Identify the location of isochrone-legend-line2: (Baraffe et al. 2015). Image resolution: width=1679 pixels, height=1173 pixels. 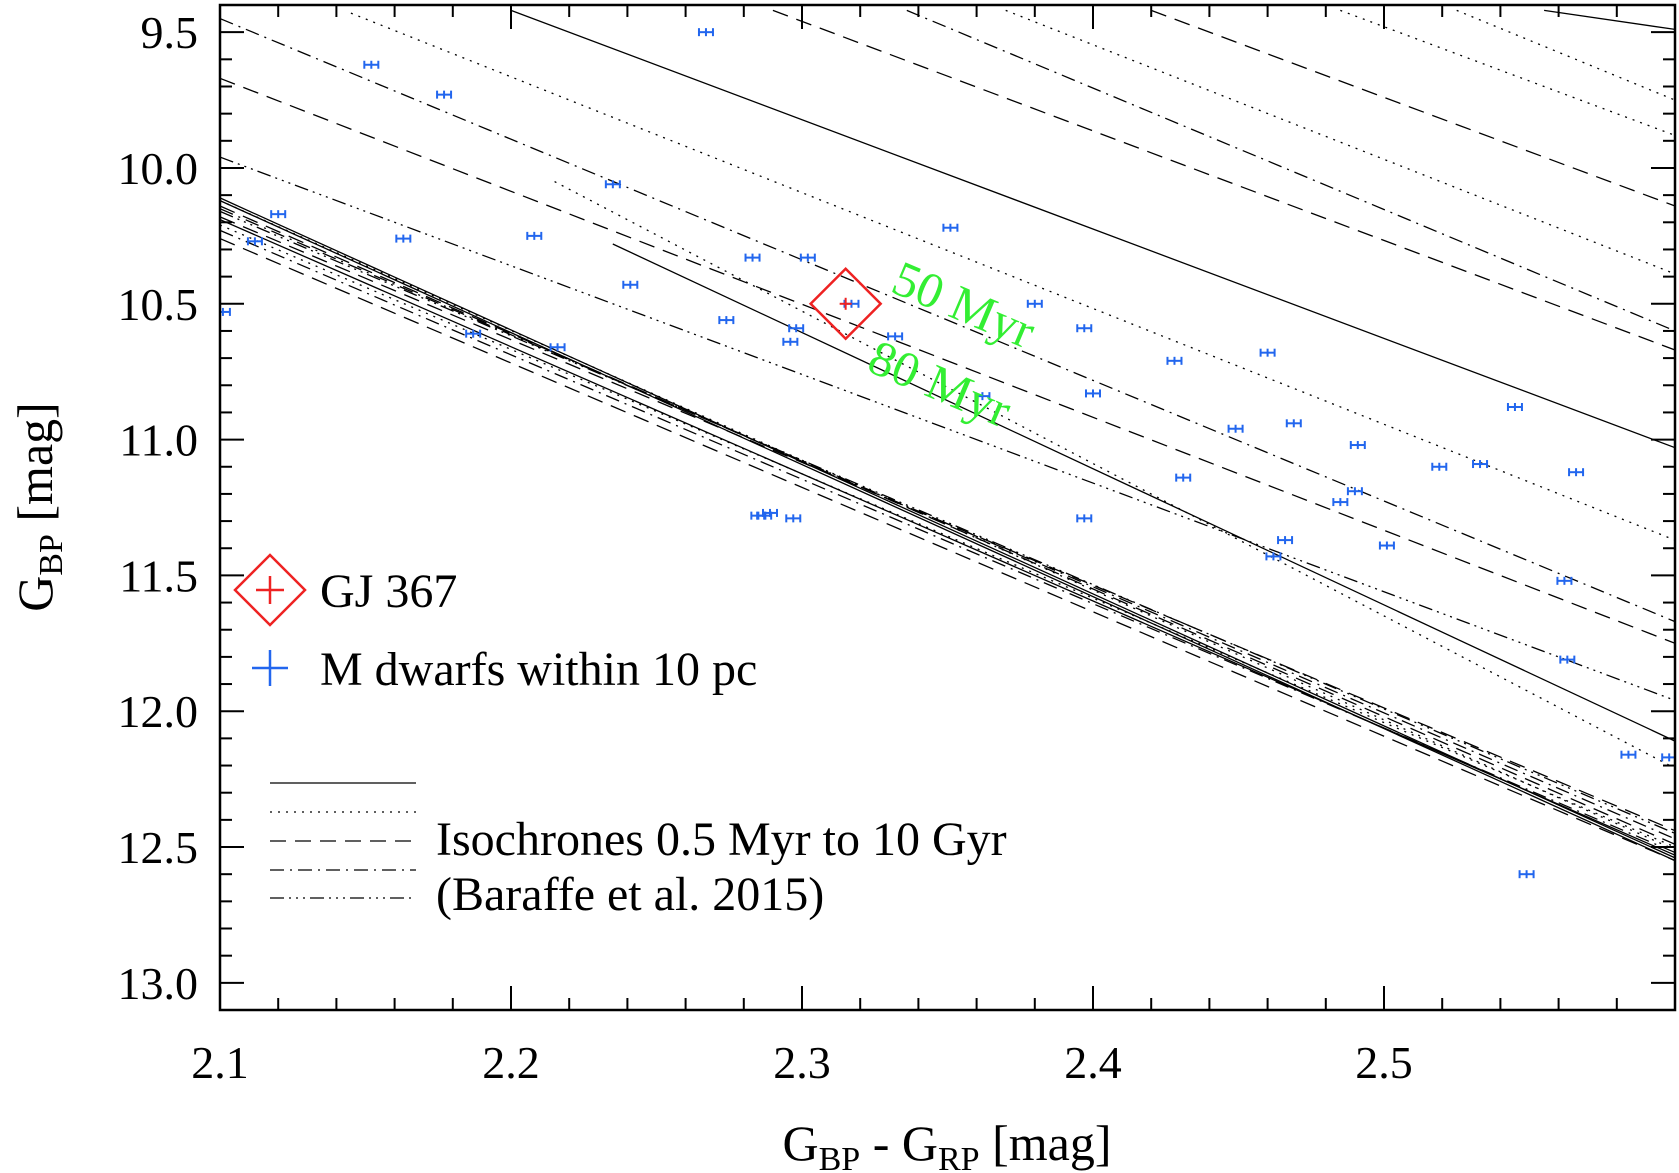
(630, 894).